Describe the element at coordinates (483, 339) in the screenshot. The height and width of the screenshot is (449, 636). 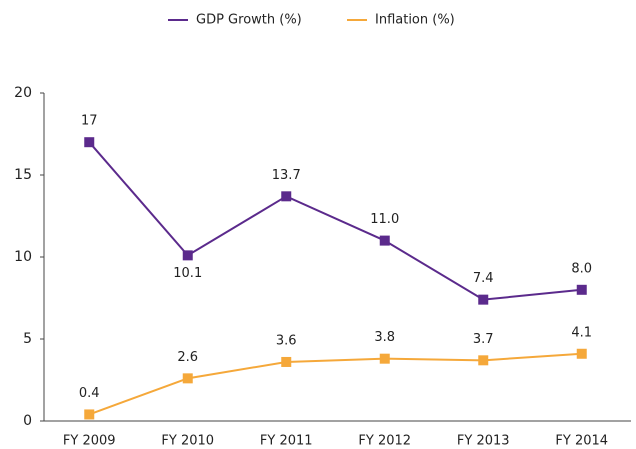
I see `data-label: 3.7` at that location.